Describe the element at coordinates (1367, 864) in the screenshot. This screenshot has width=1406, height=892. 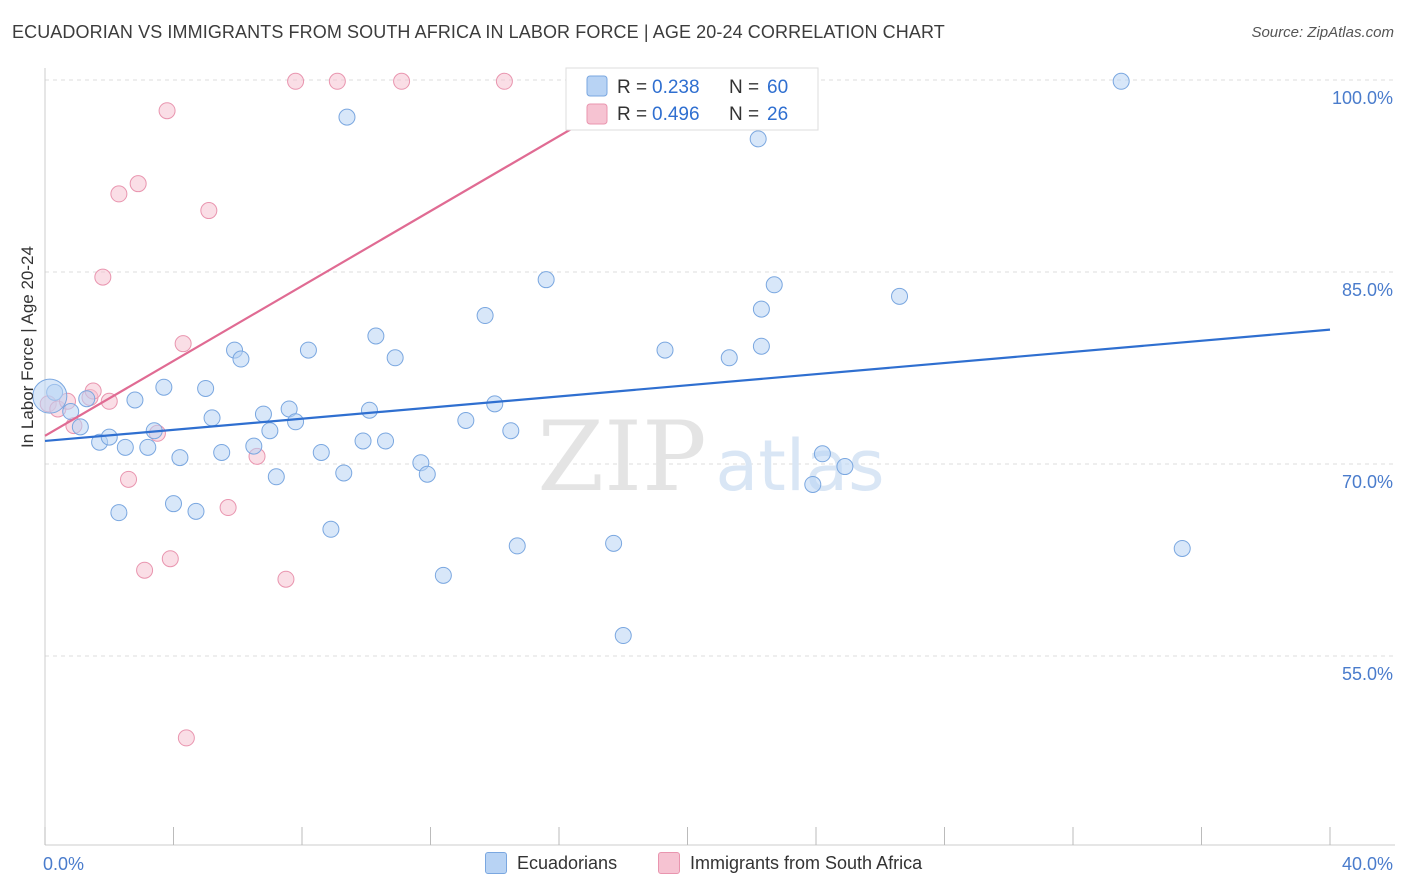
I see `x-tick-label: 40.0%` at that location.